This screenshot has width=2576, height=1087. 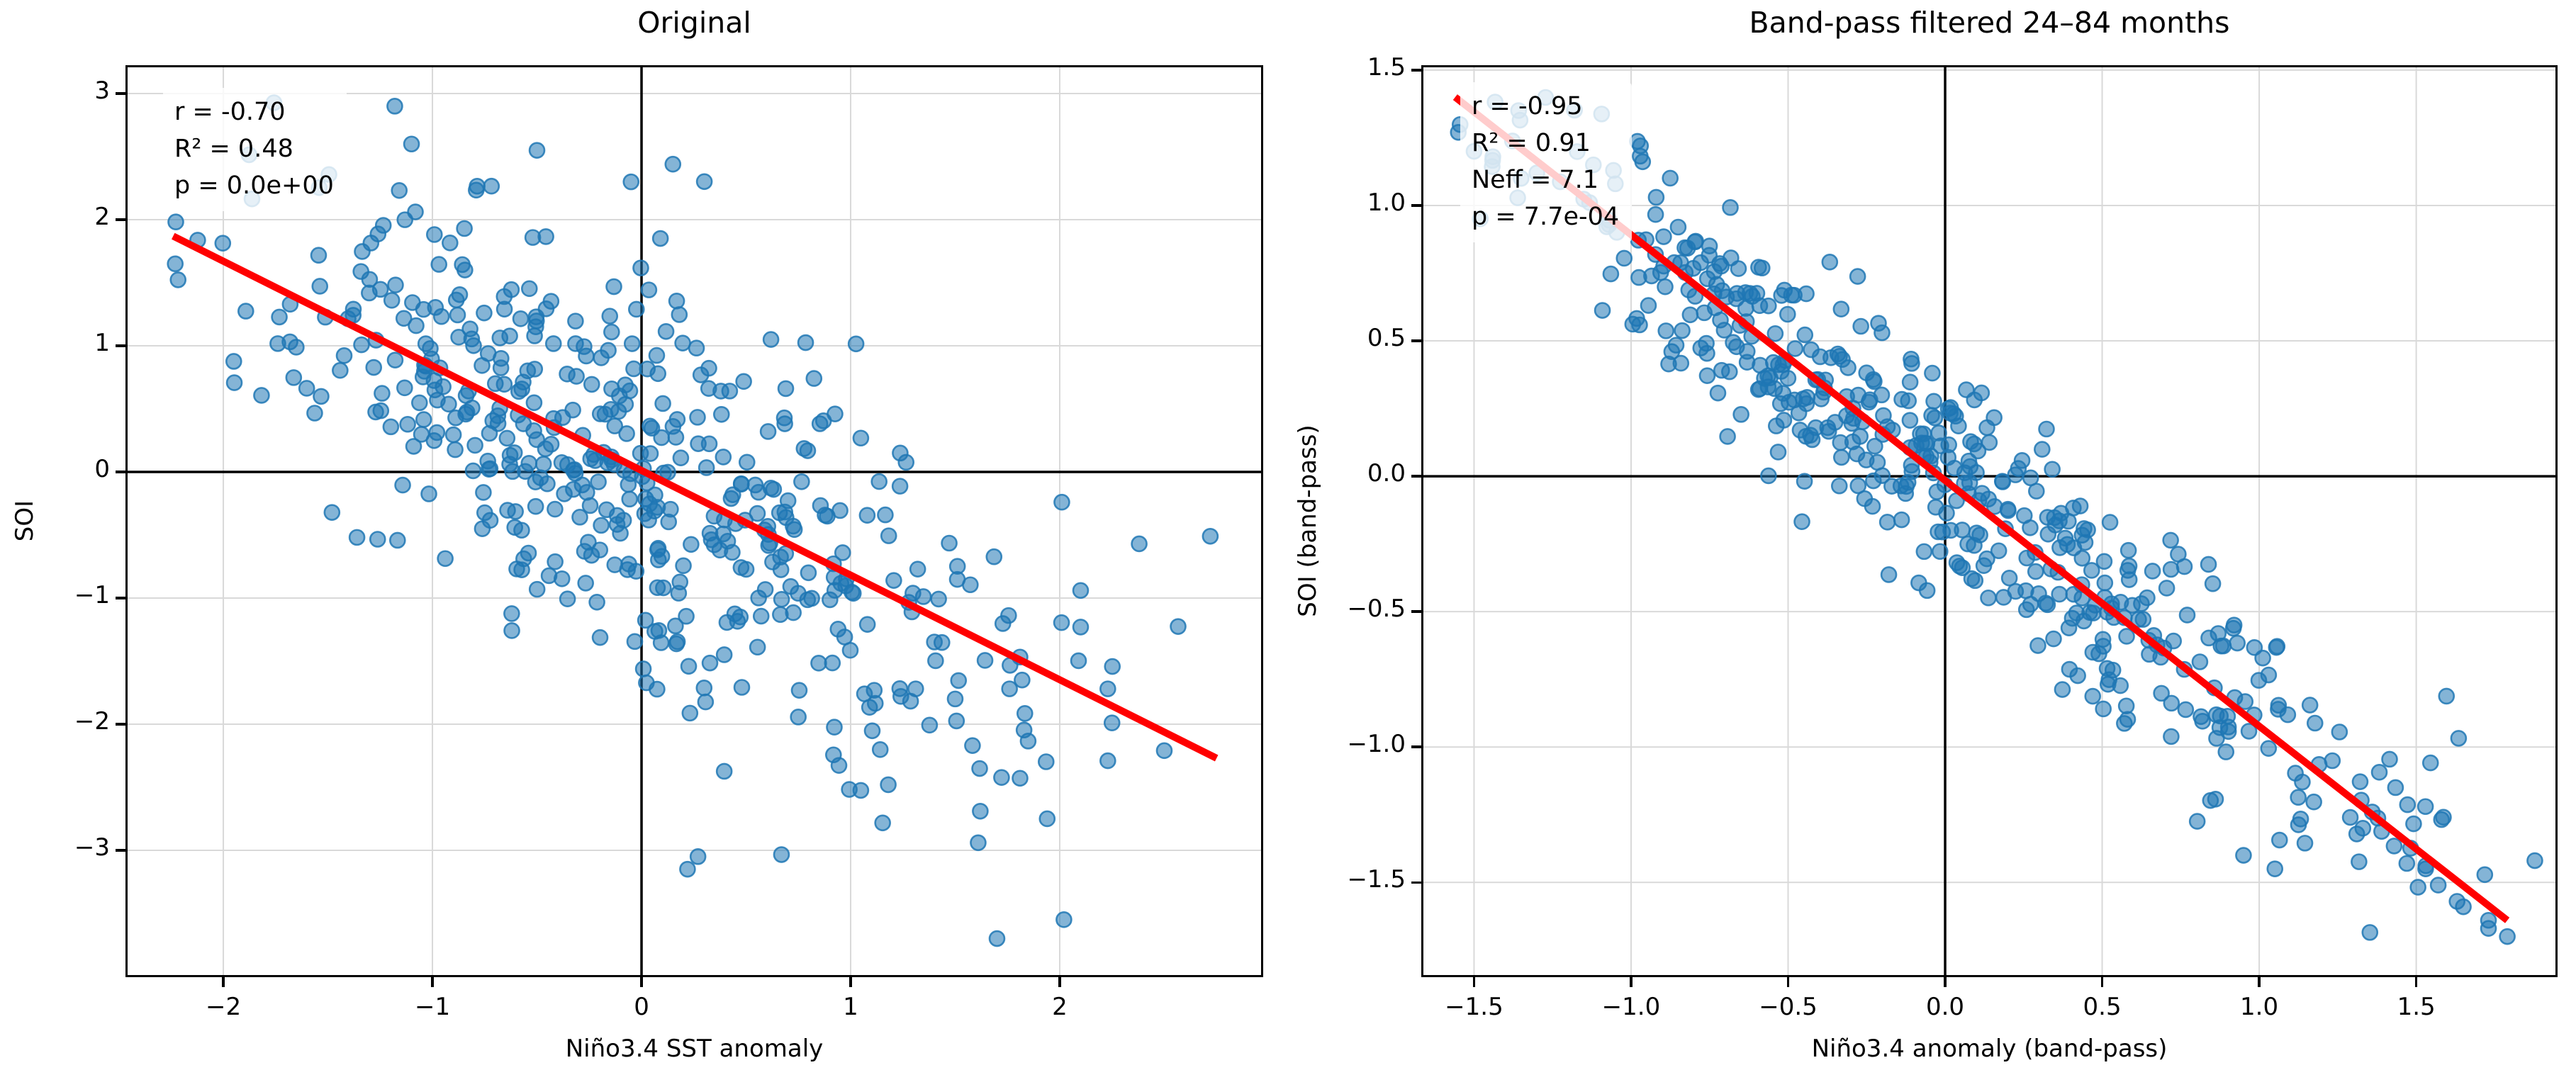 I want to click on right-x-axis-label: Niño3.4 anomaly (band-pass), so click(x=1989, y=1049).